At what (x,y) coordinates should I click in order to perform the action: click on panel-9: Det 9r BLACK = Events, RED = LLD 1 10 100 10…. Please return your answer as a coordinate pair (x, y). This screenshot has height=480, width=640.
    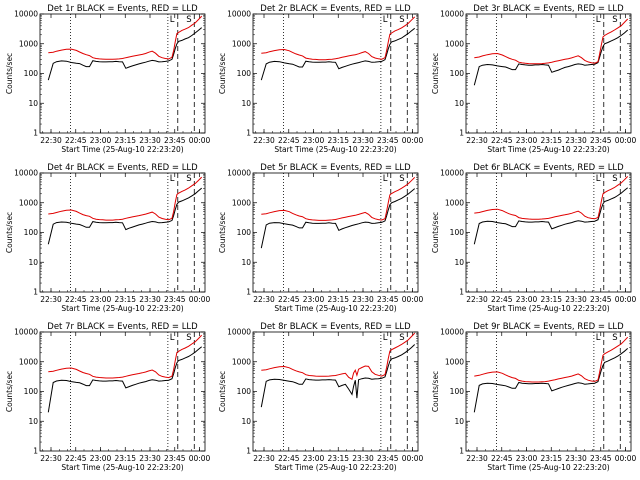
    Looking at the image, I should click on (534, 397).